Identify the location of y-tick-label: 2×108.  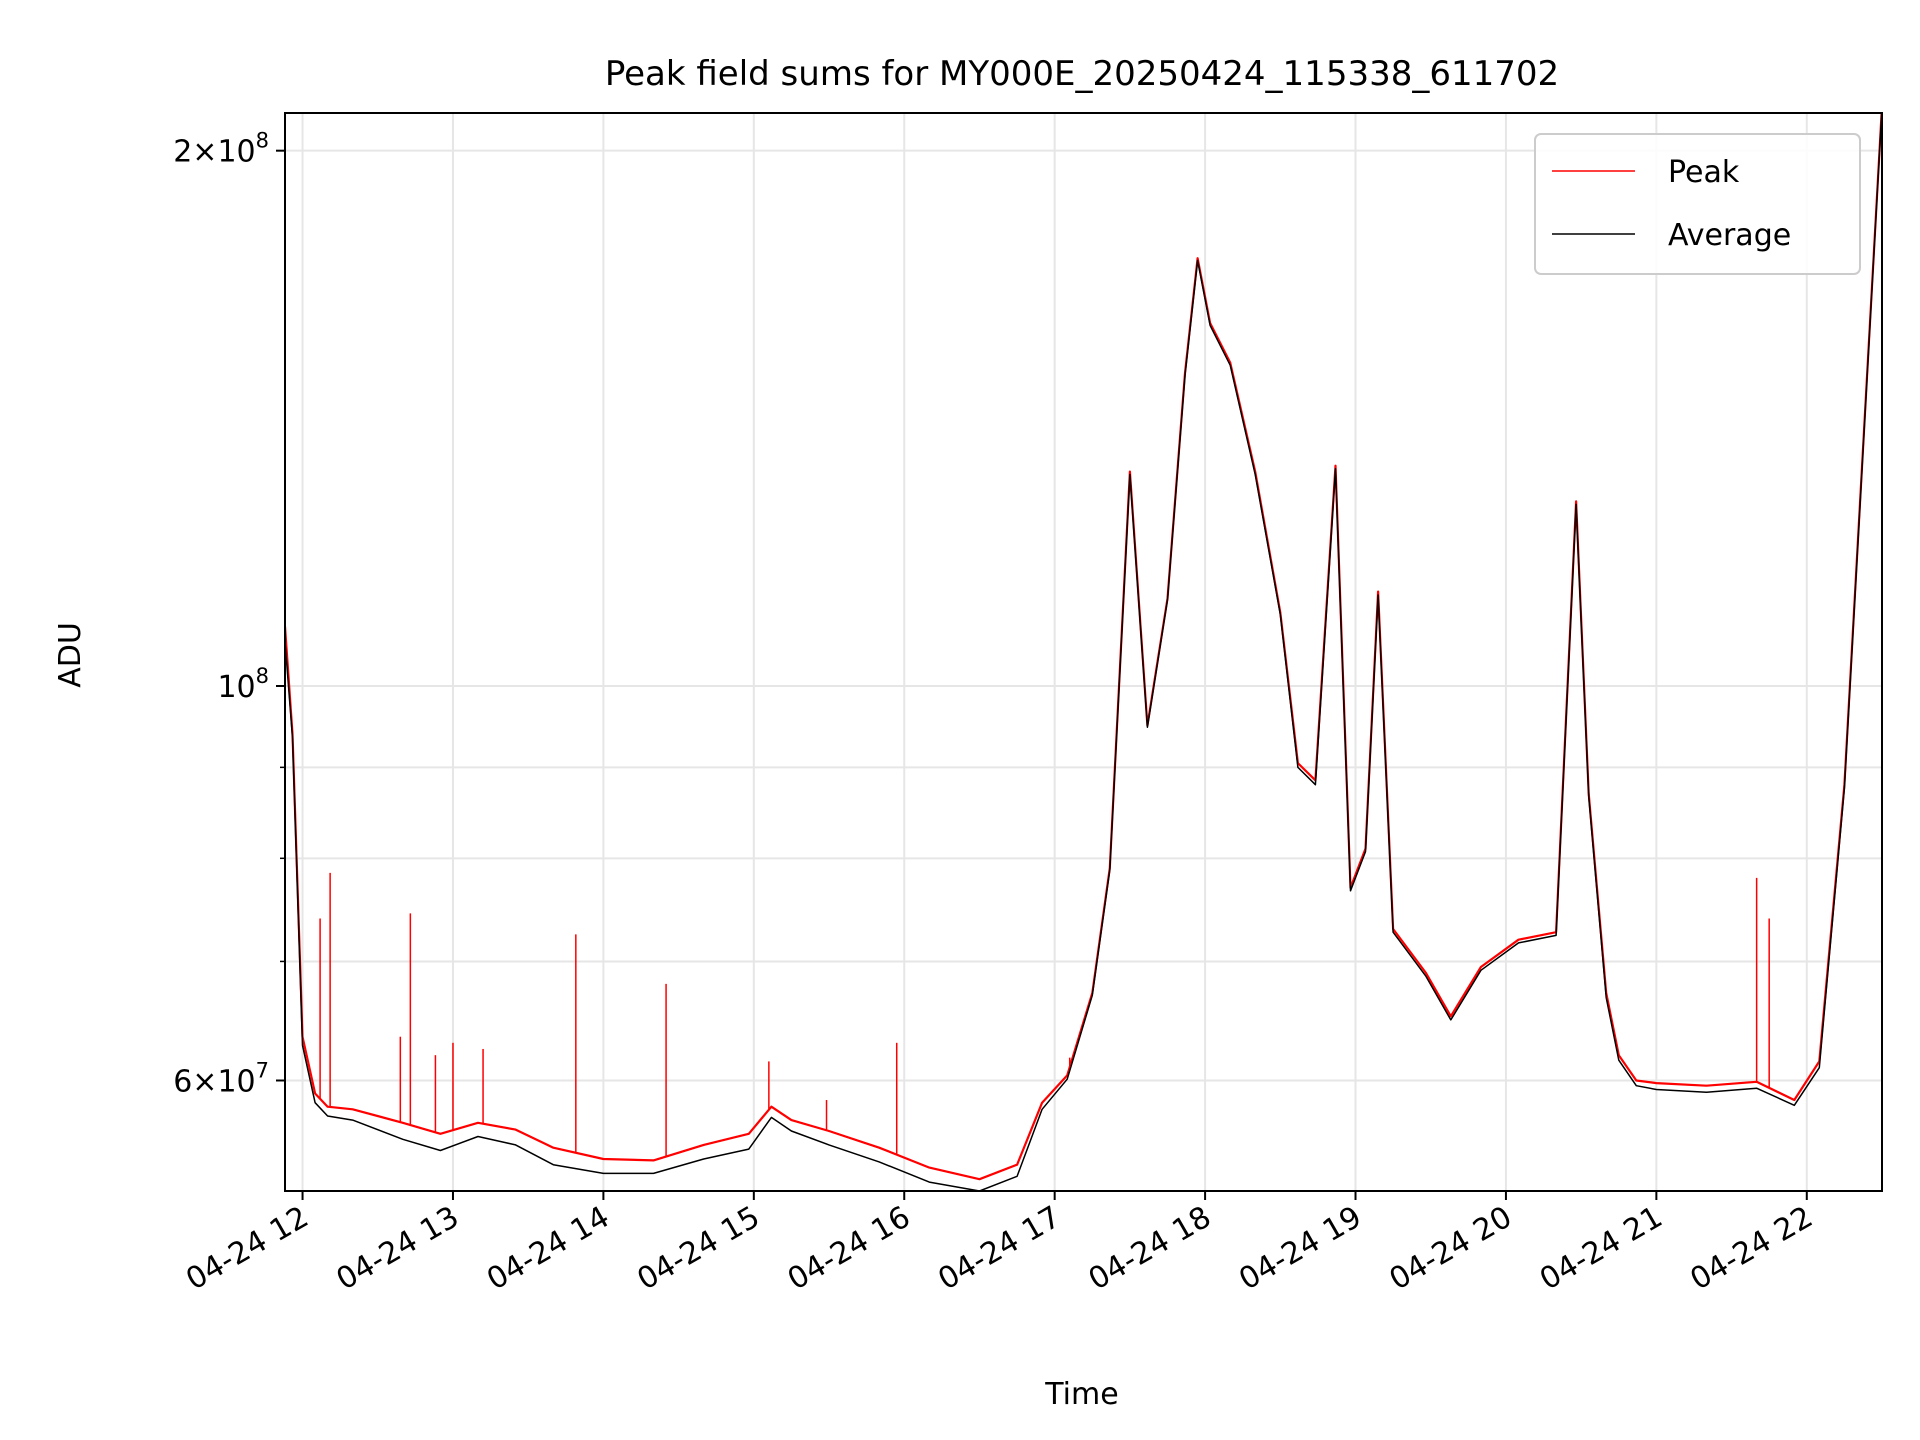
(221, 149).